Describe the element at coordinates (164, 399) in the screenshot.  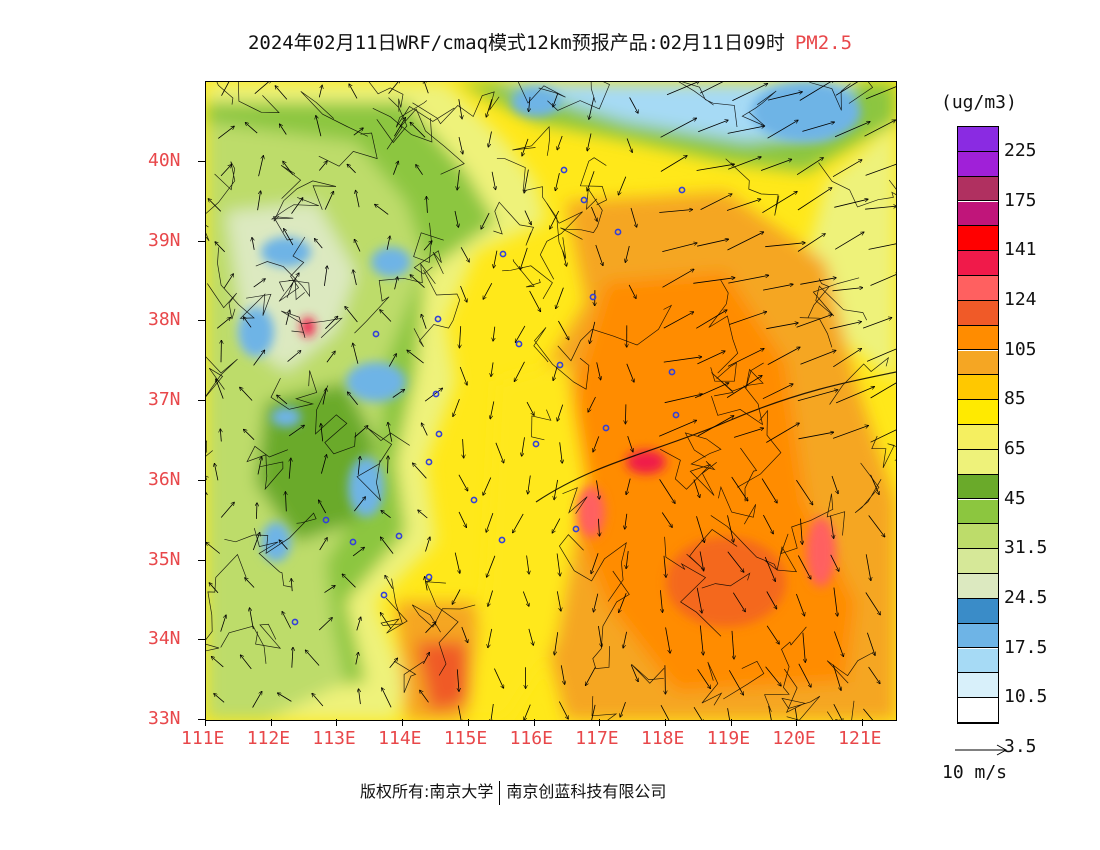
I see `lat-tick-label: 37N` at that location.